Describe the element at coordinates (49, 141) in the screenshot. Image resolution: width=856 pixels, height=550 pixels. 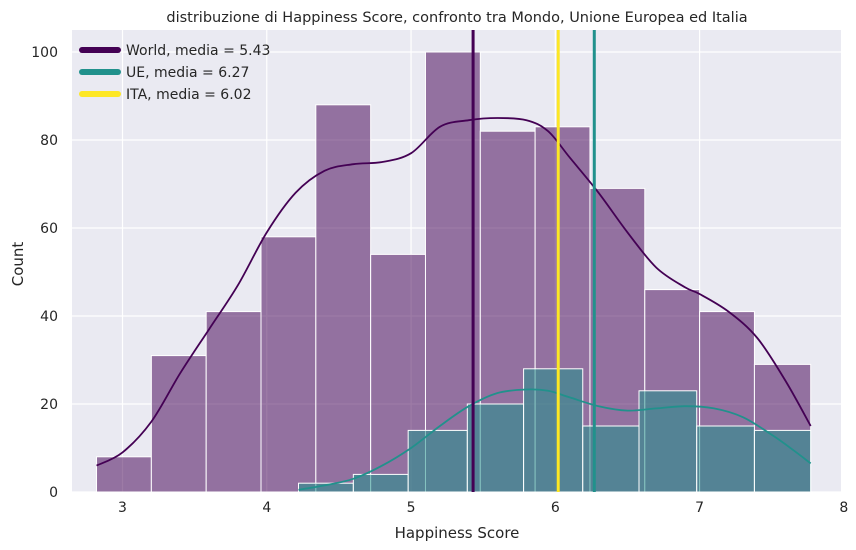
I see `y-tick-label: 80` at that location.